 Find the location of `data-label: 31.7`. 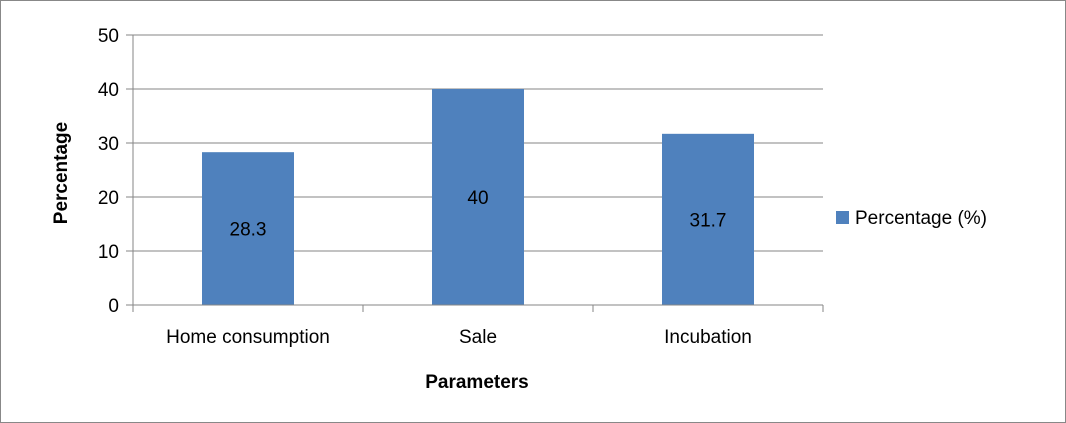

data-label: 31.7 is located at coordinates (708, 220).